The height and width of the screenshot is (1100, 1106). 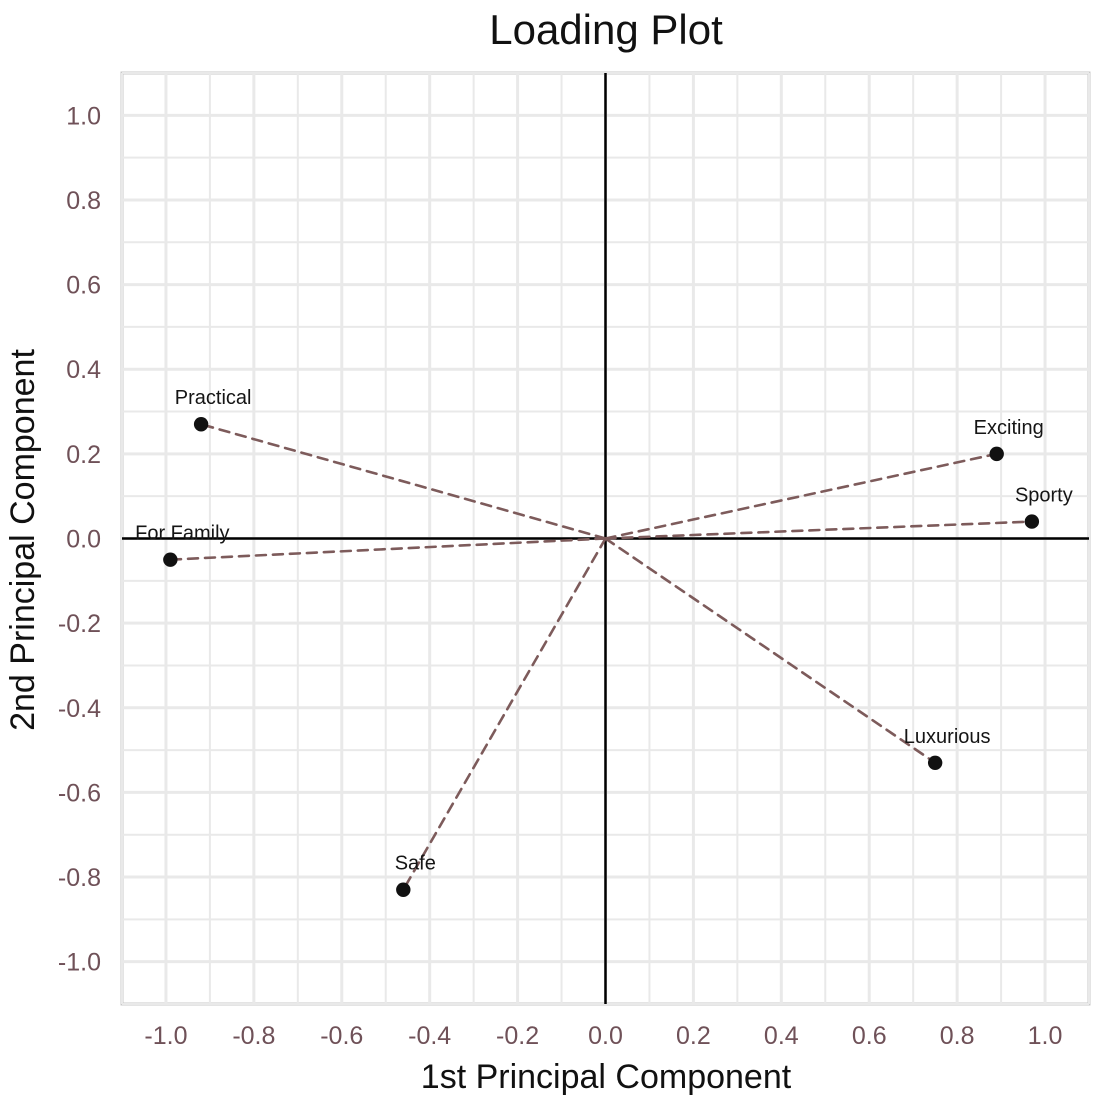 What do you see at coordinates (83, 286) in the screenshot?
I see `y-axis-tick-label: 0.6` at bounding box center [83, 286].